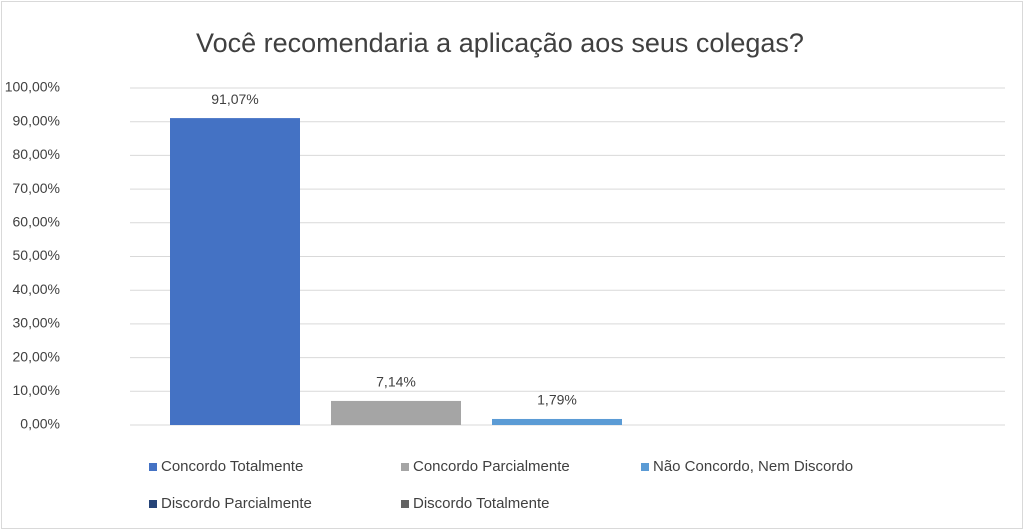  What do you see at coordinates (36, 390) in the screenshot?
I see `y-tick-label: 10,00%` at bounding box center [36, 390].